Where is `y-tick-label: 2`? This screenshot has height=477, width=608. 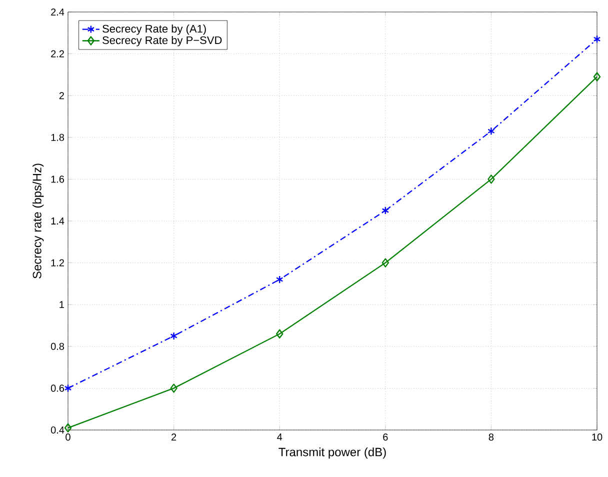 y-tick-label: 2 is located at coordinates (61, 96).